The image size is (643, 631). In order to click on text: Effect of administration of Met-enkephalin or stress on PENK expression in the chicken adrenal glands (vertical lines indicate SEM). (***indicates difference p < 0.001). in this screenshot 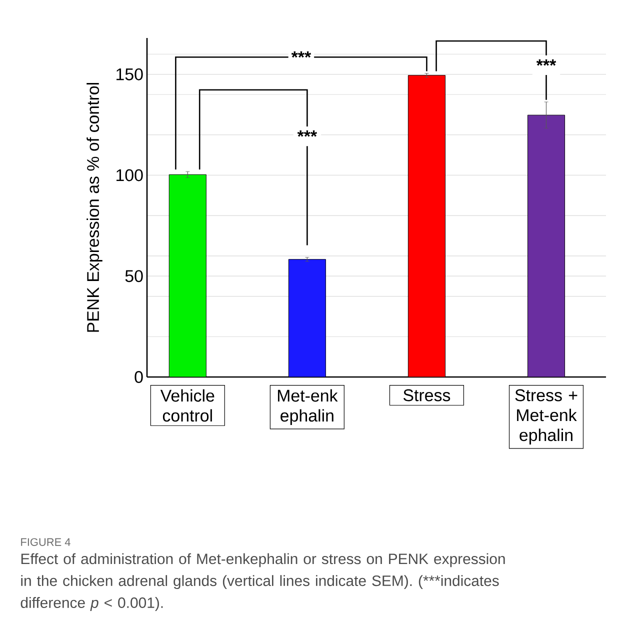, I will do `click(262, 582)`.